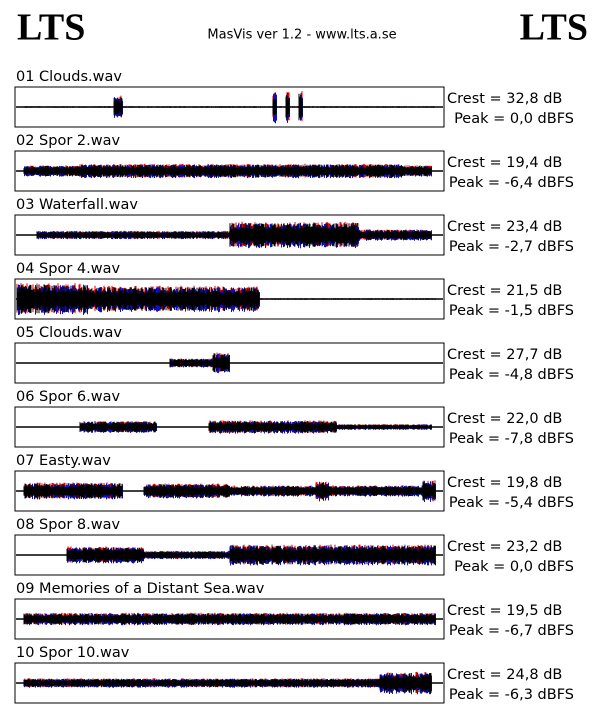 The height and width of the screenshot is (707, 603). I want to click on track-name: 04 Spor 4.wav, so click(68, 269).